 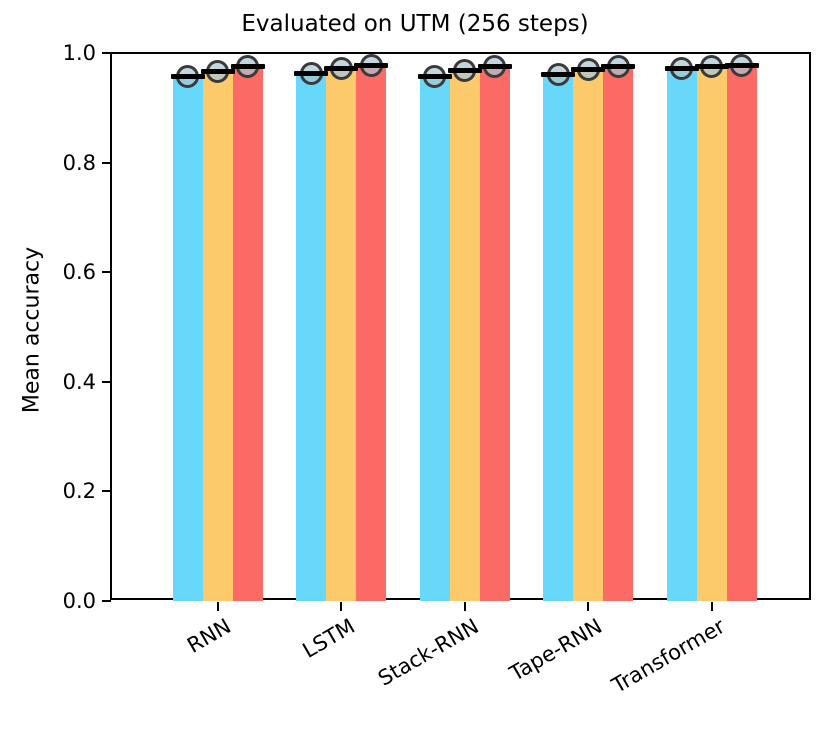 I want to click on y-tick-label: 0.6, so click(x=79, y=272).